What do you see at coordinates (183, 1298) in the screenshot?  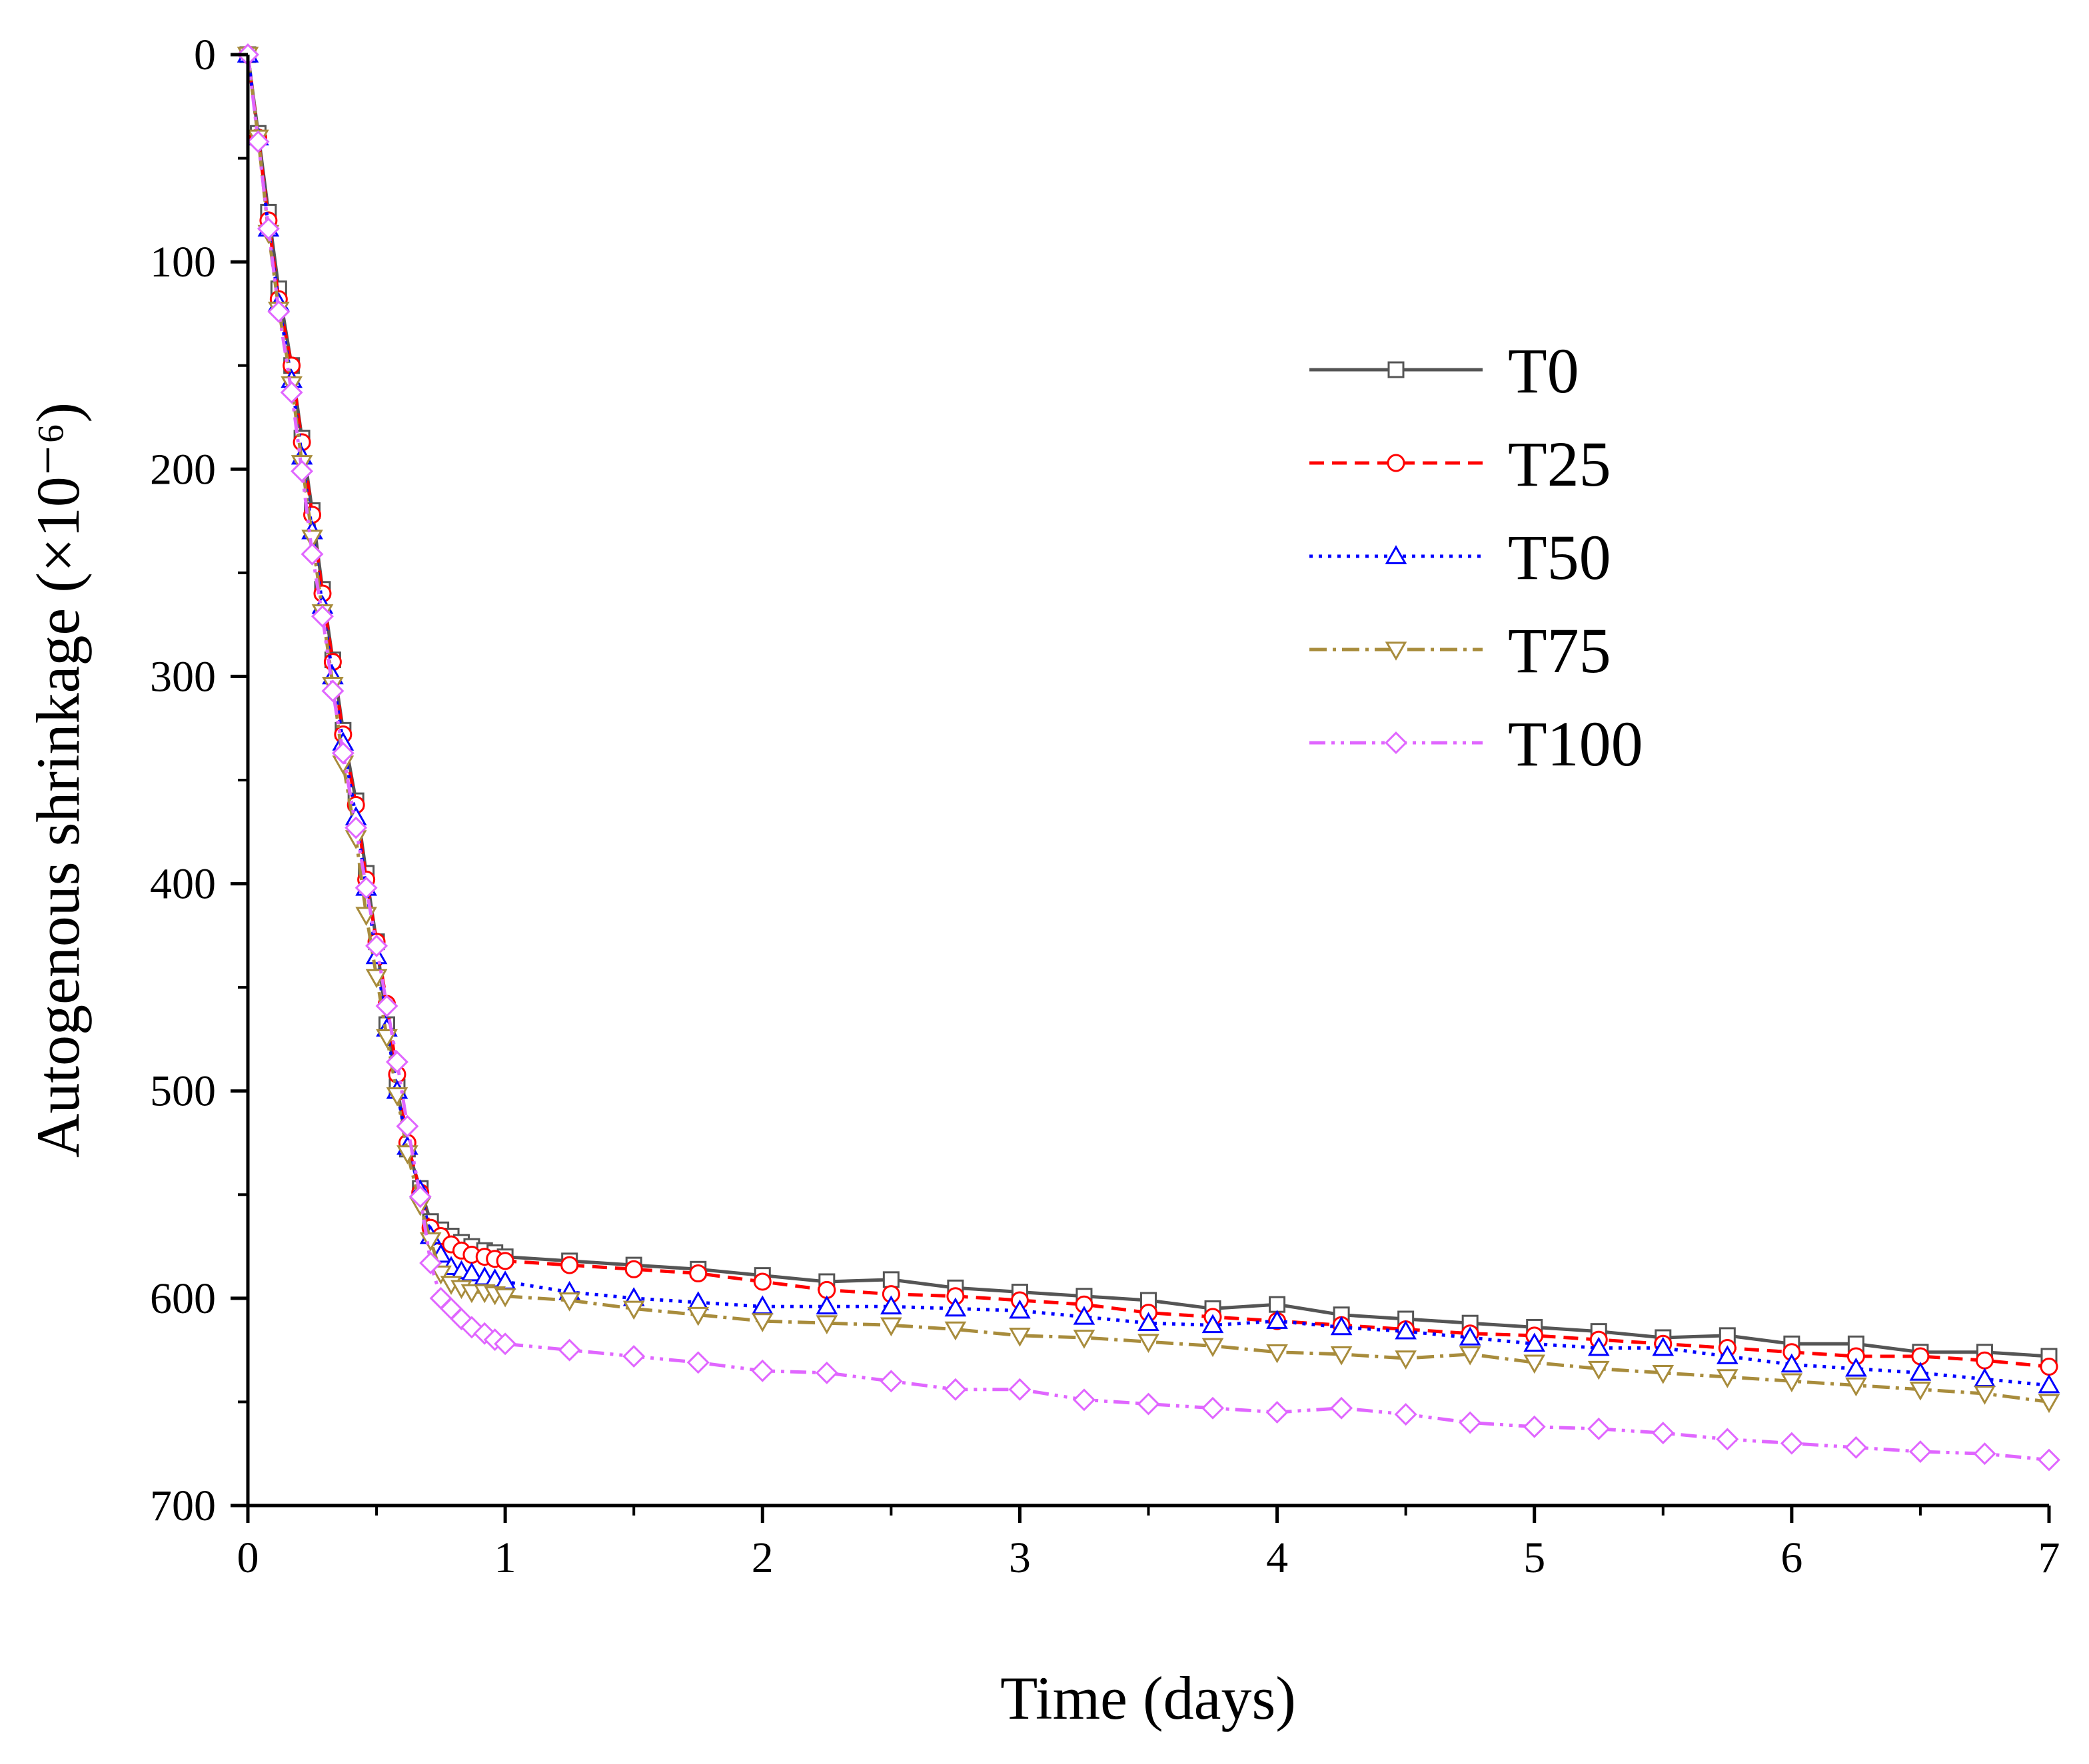 I see `y-tick-label: 600` at bounding box center [183, 1298].